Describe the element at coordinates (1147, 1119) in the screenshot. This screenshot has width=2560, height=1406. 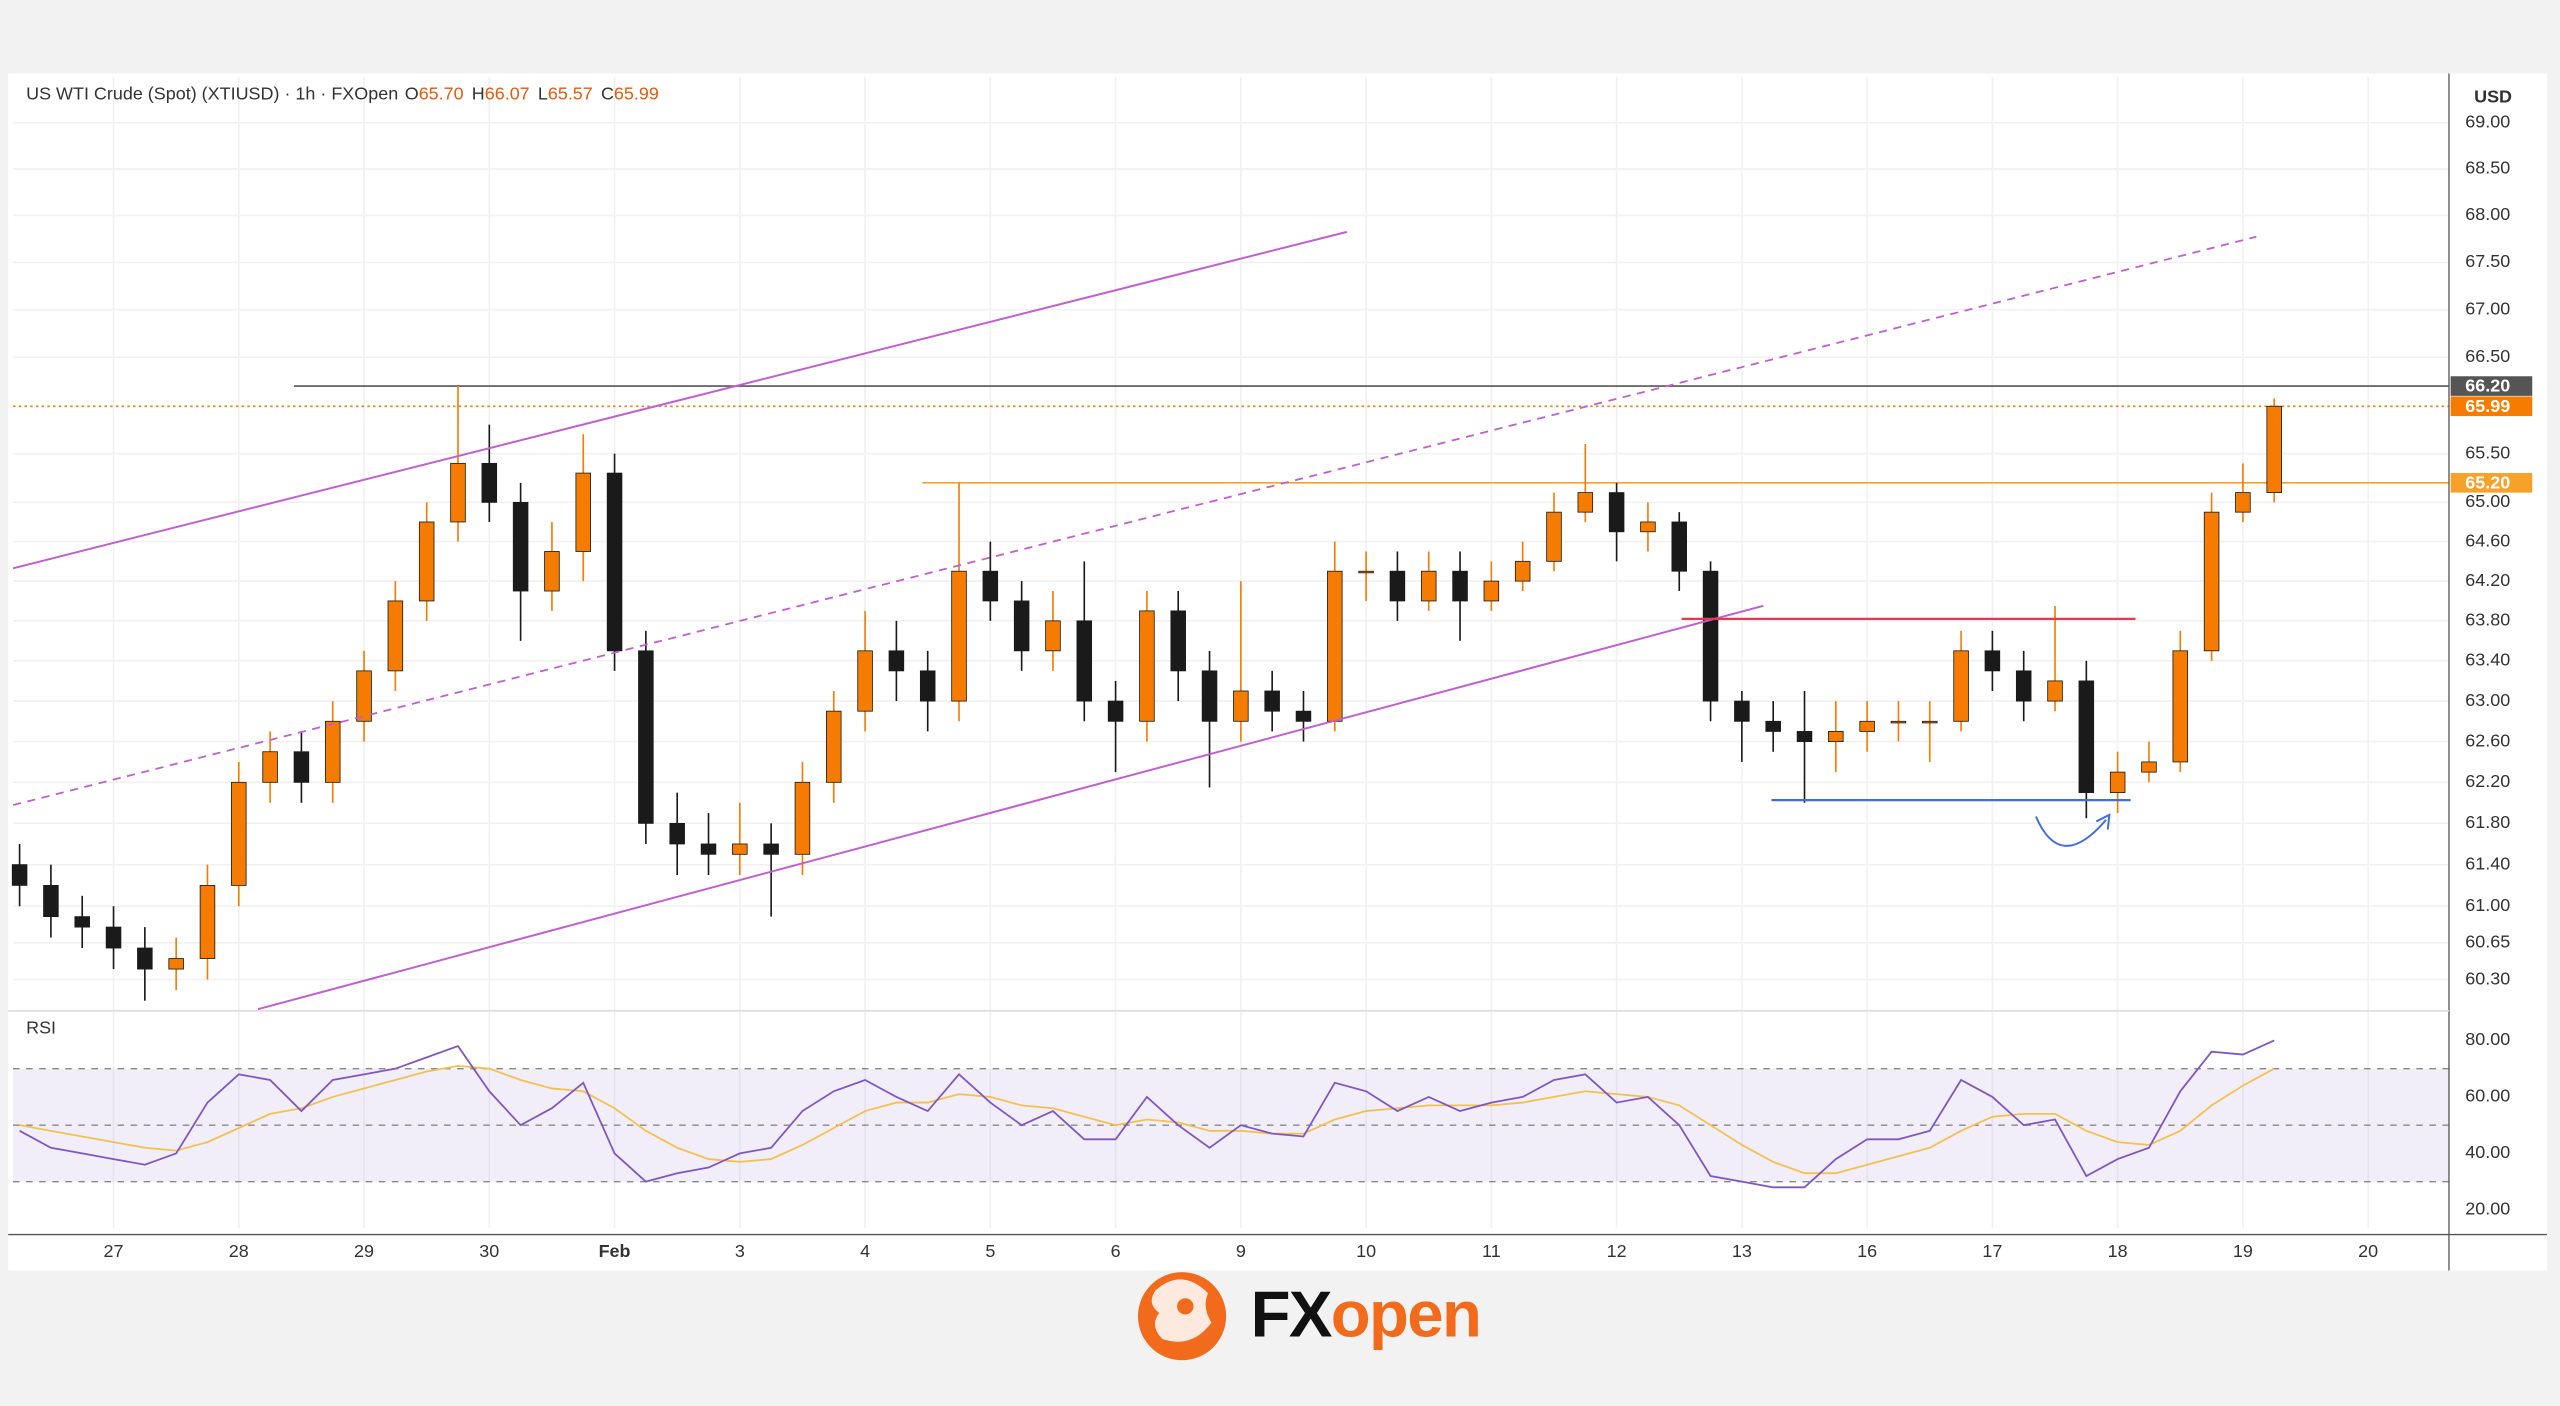
I see `rsi-ma-line` at that location.